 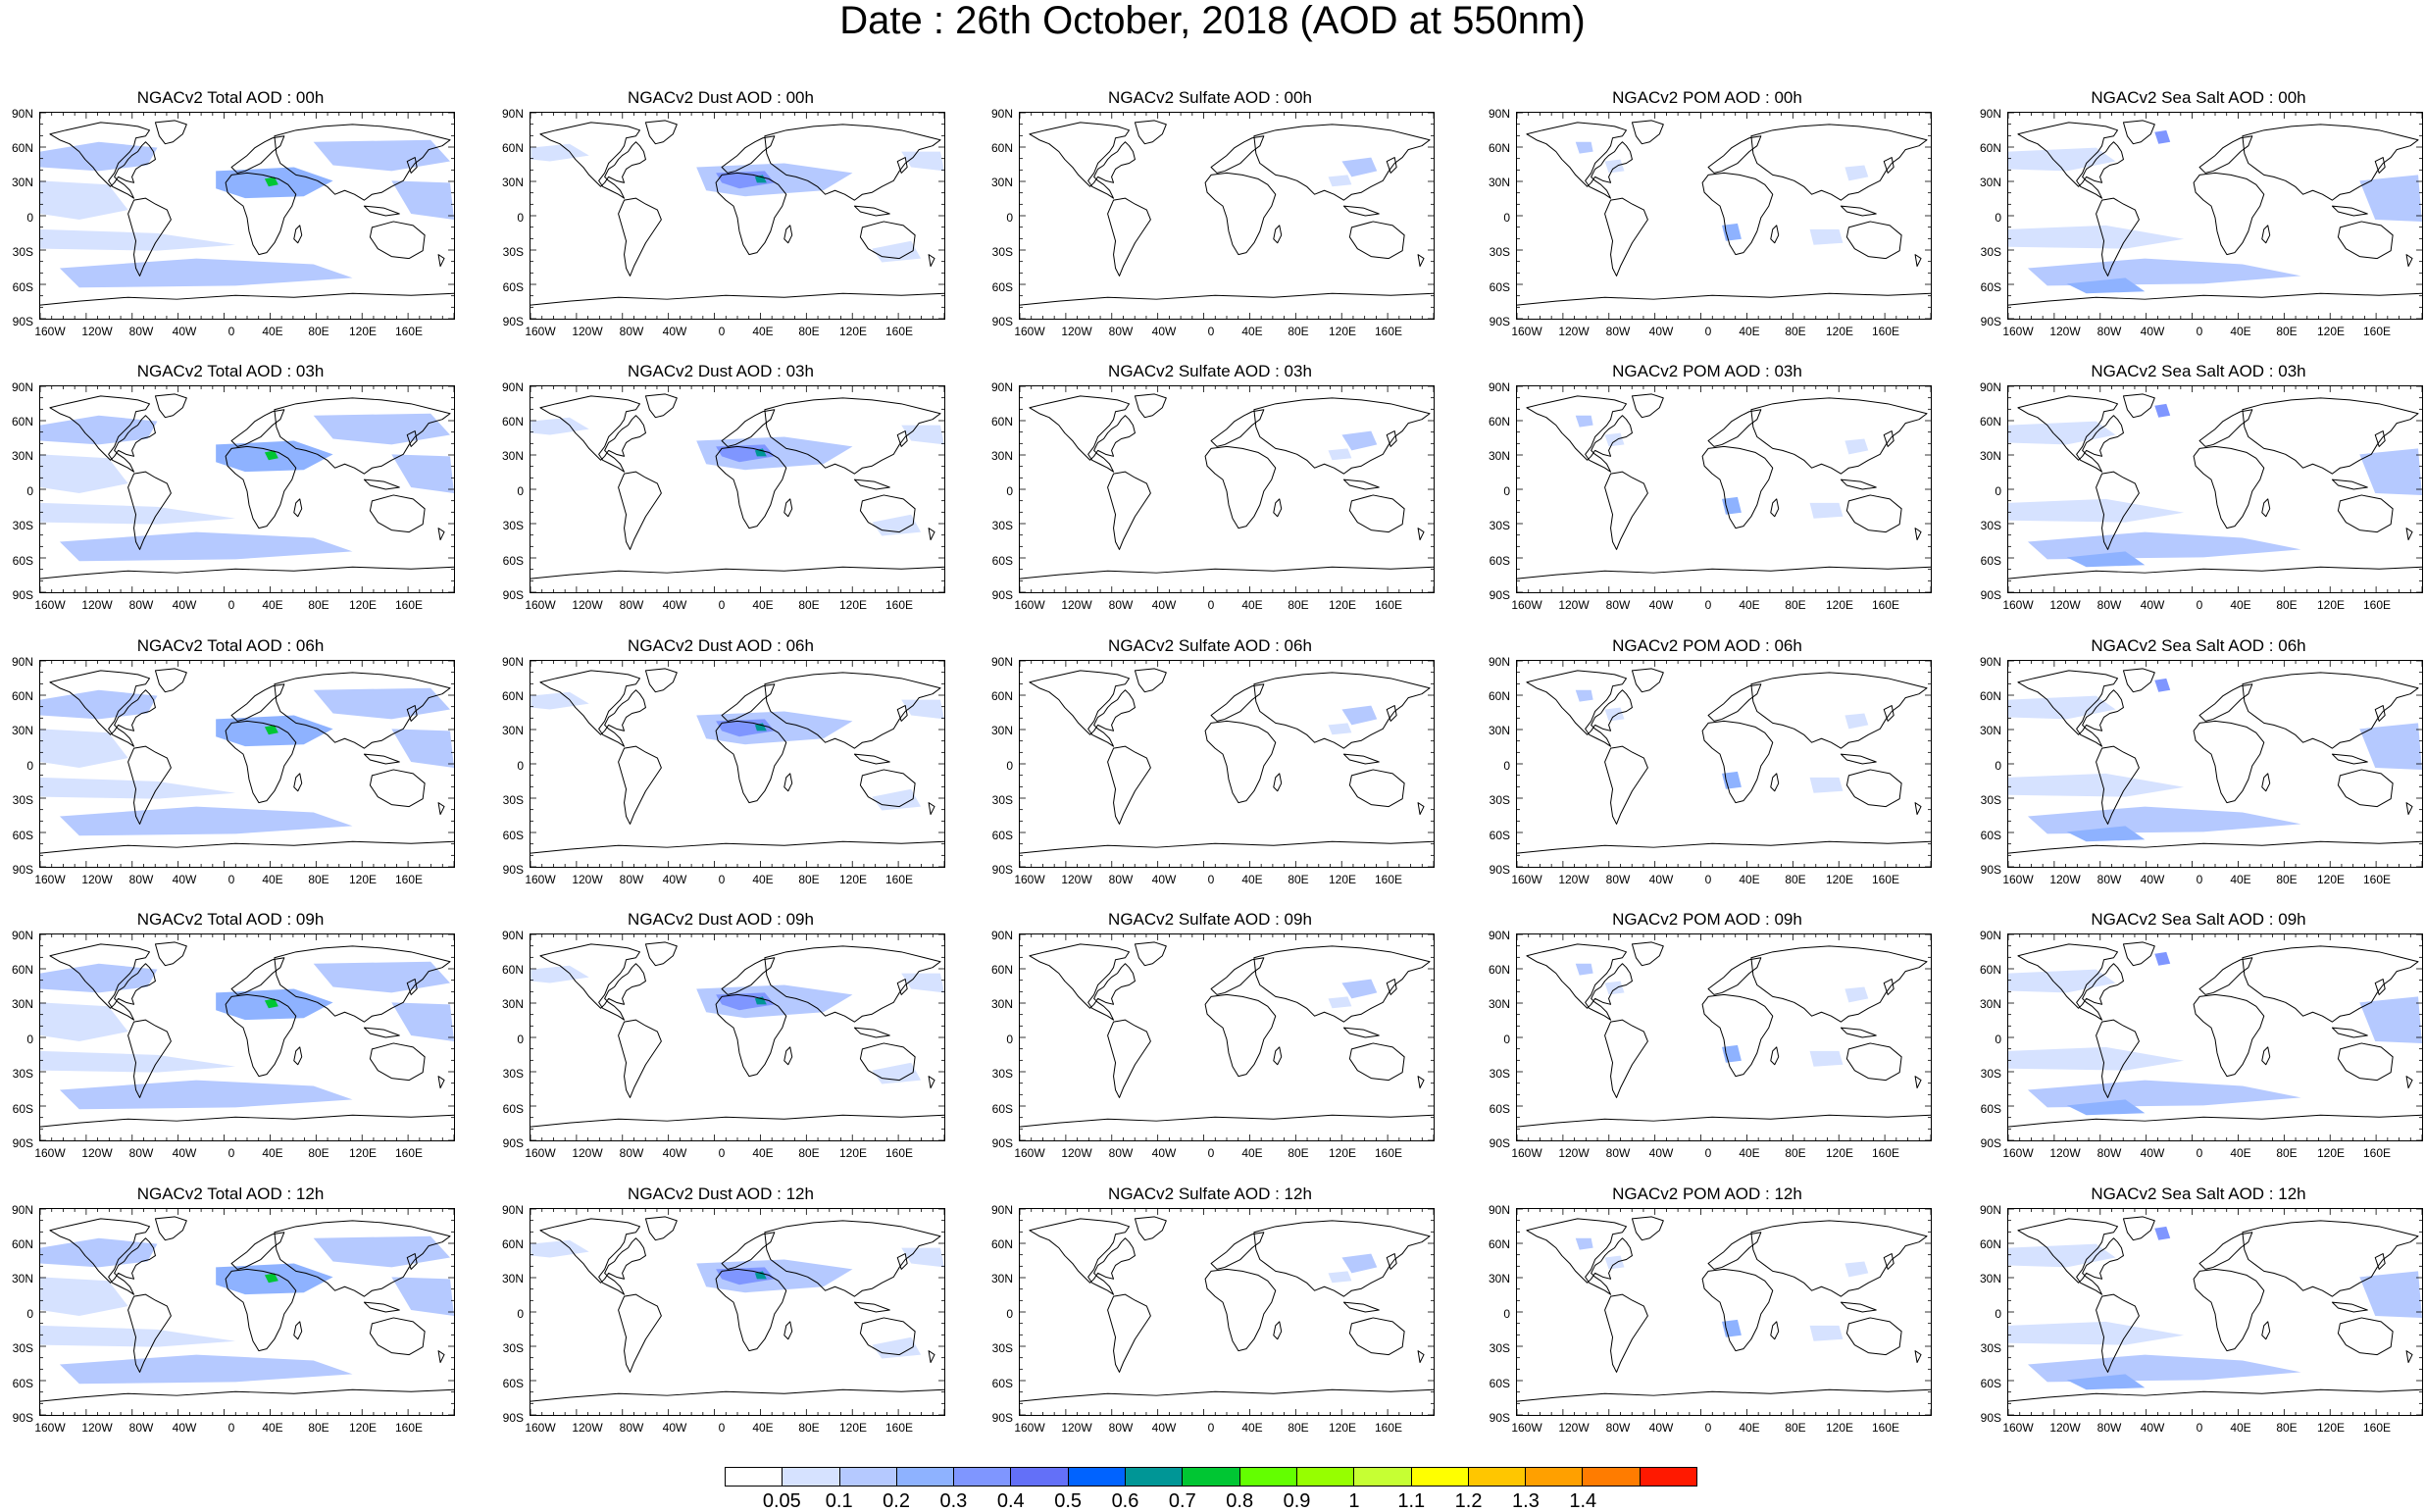 I want to click on panel-title: NGACv2 Dust AOD : 03h, so click(x=721, y=371).